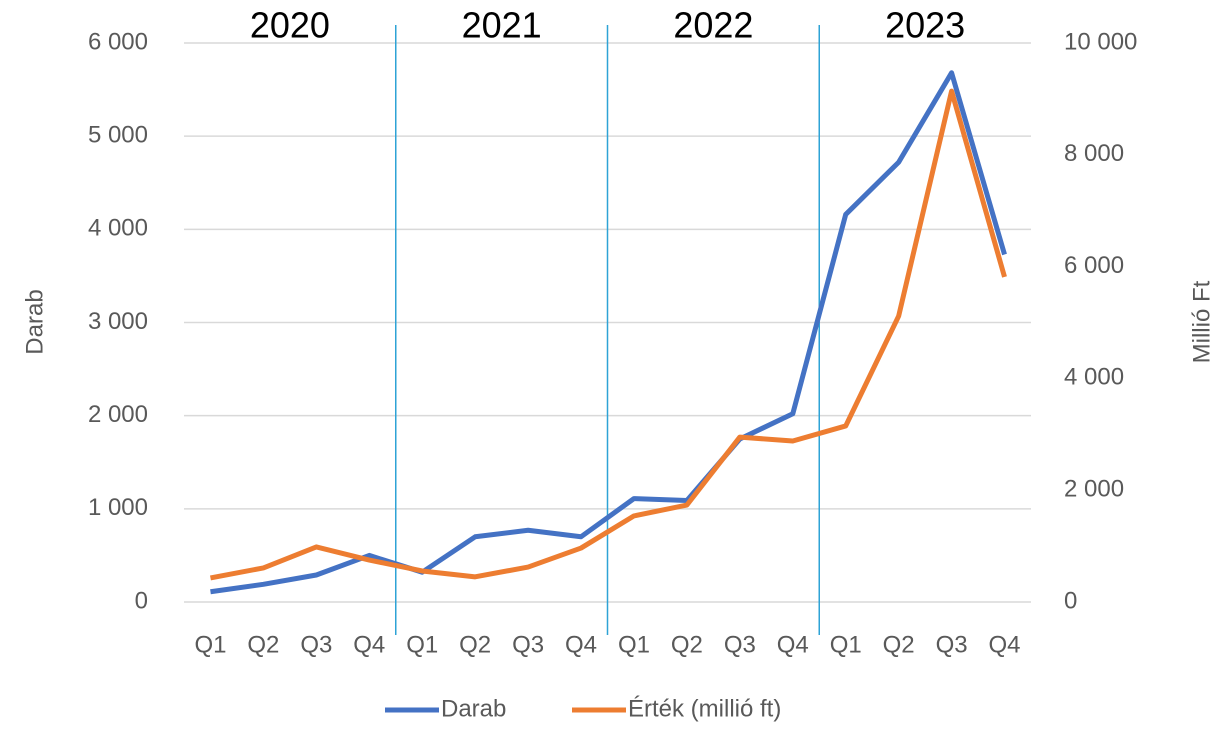  Describe the element at coordinates (1094, 489) in the screenshot. I see `y2-tick-label: 2 000` at that location.